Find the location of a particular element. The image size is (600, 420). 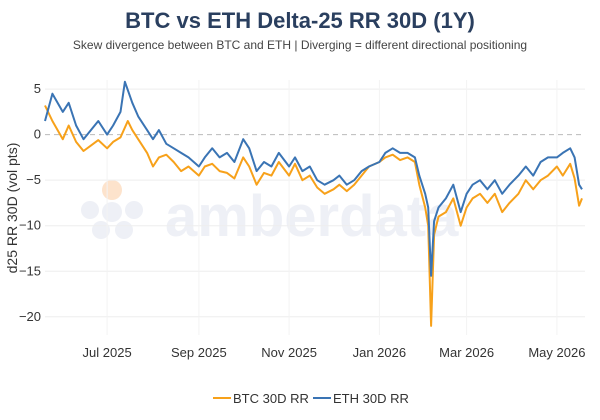

y-tick-label: −20 is located at coordinates (30, 316).